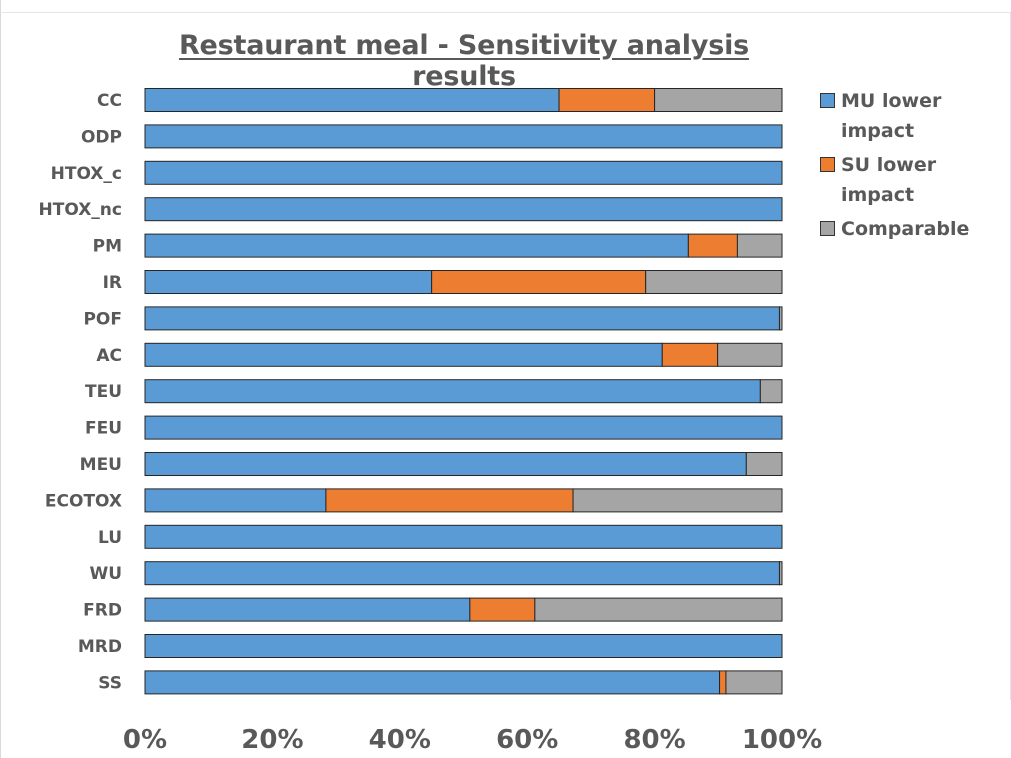 The height and width of the screenshot is (758, 1011). What do you see at coordinates (109, 101) in the screenshot?
I see `category-label: CC` at bounding box center [109, 101].